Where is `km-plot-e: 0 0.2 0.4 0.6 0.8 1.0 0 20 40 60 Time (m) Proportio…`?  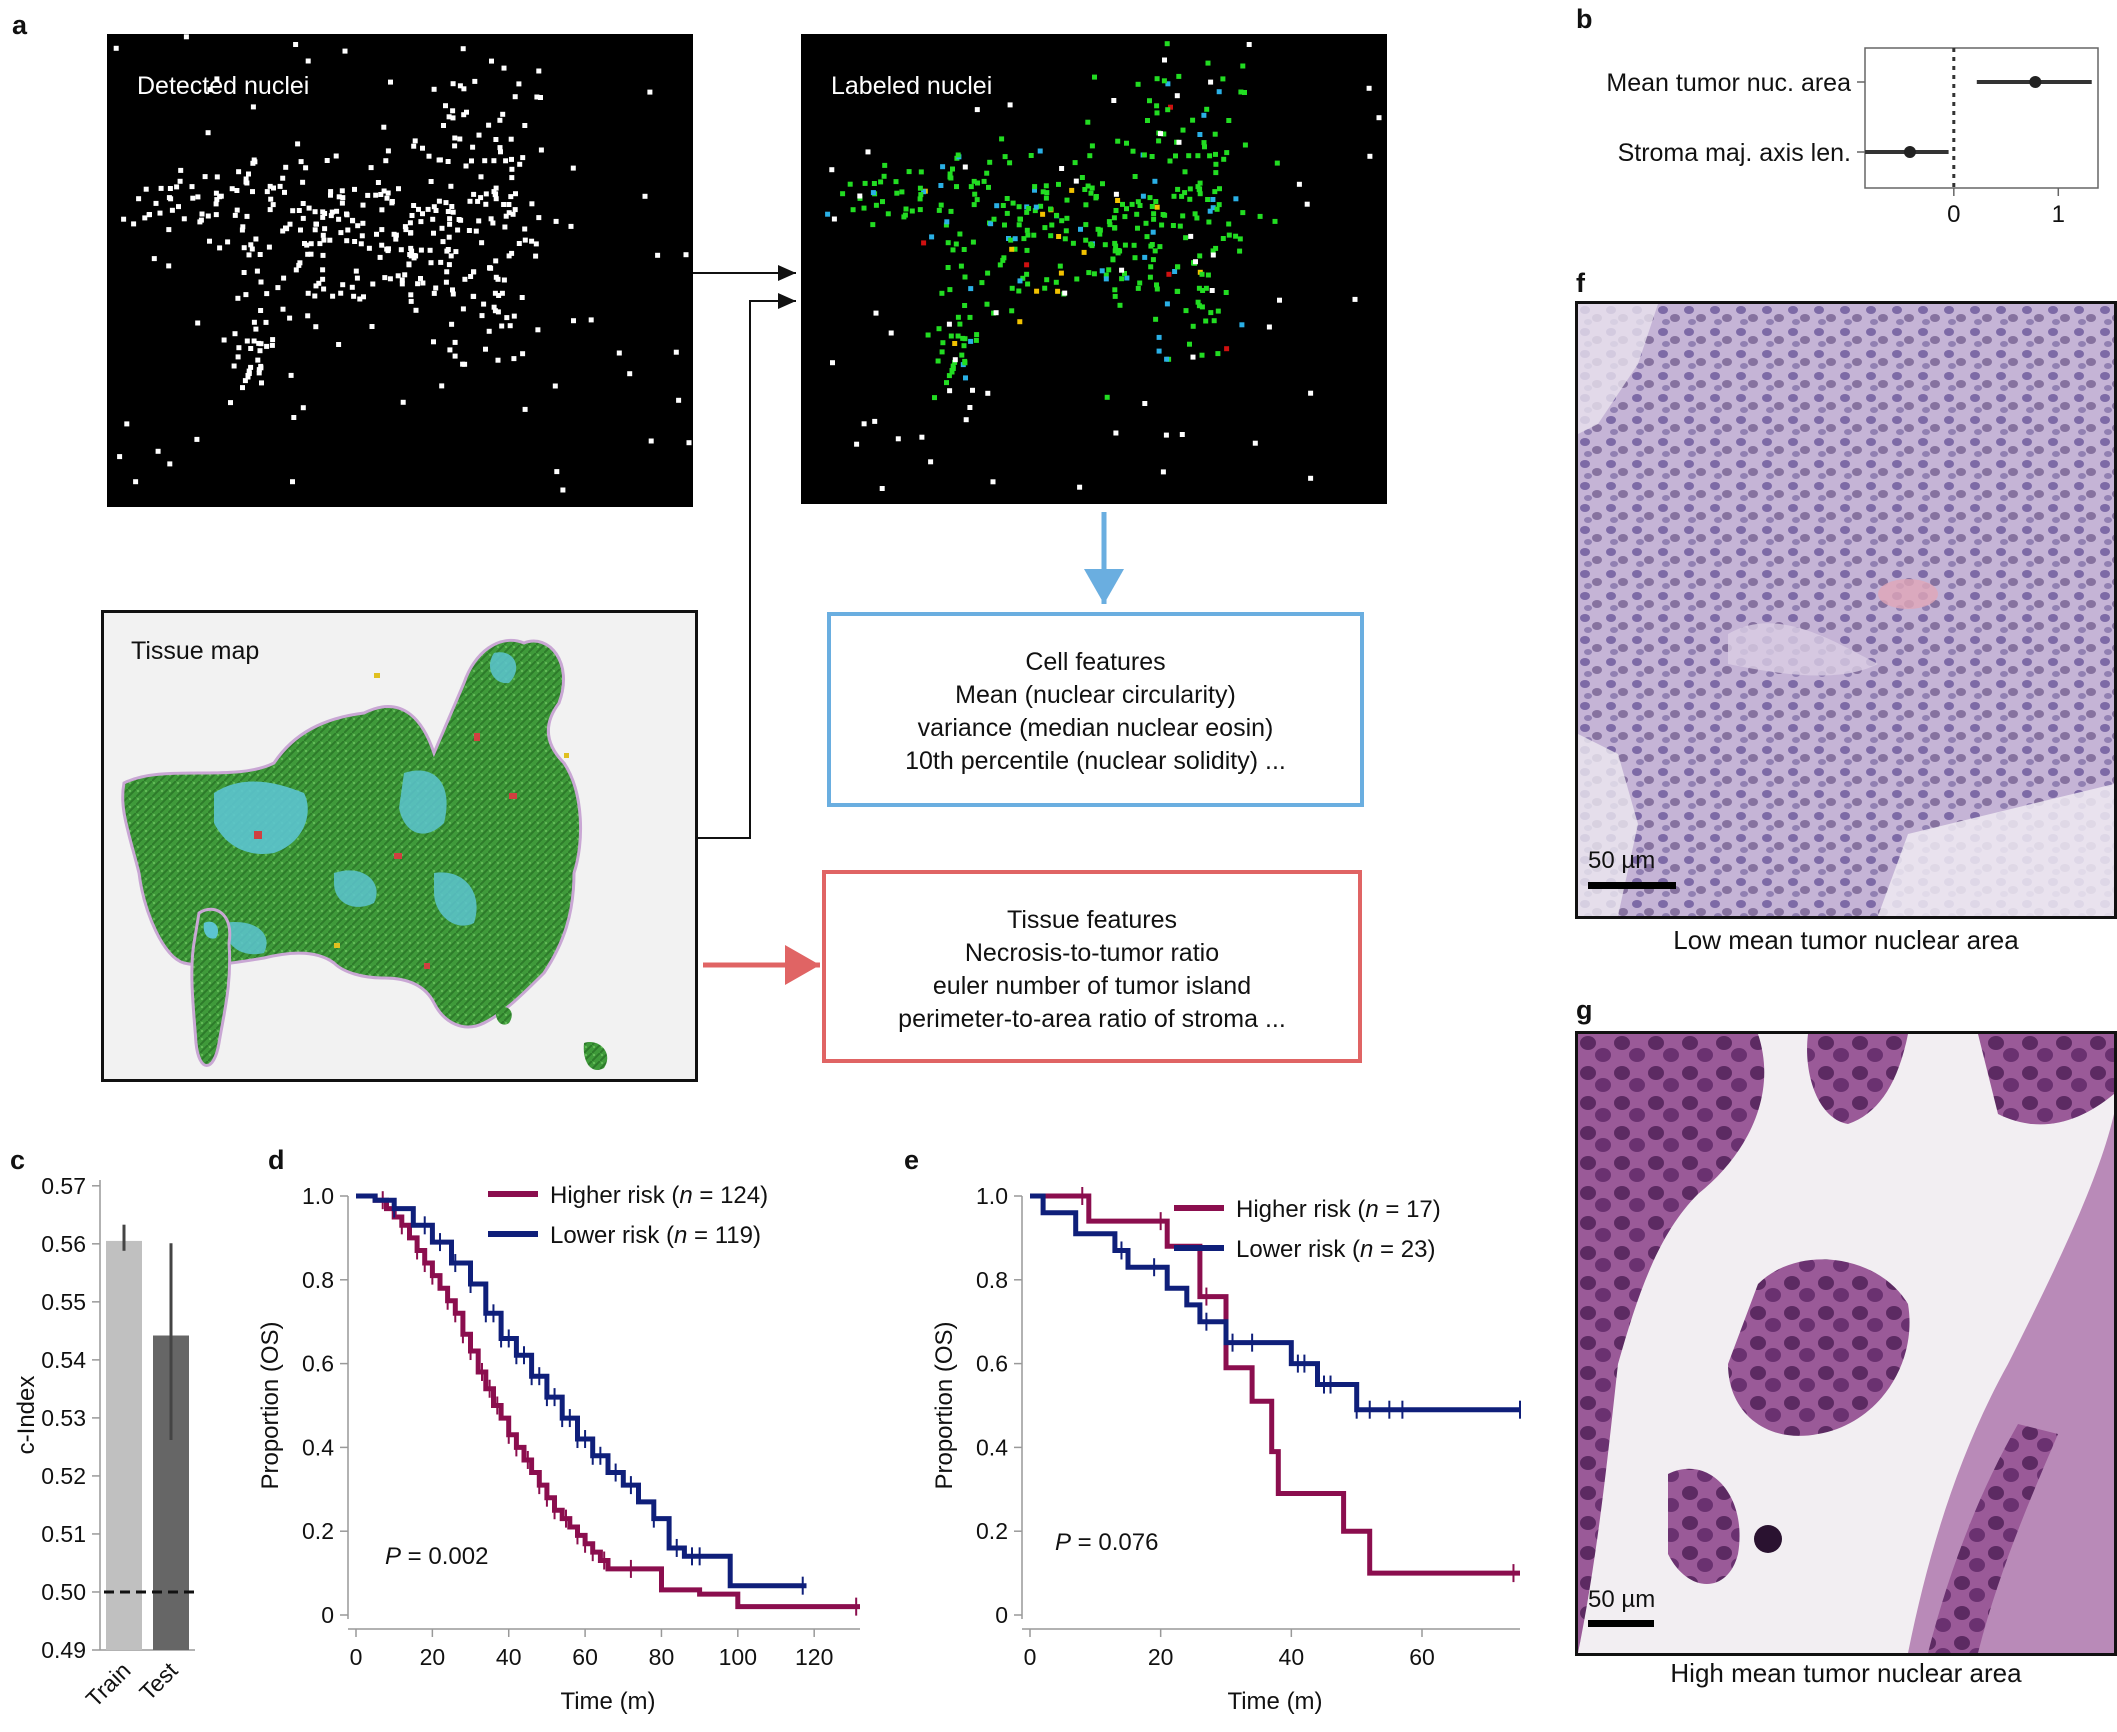
km-plot-e: 0 0.2 0.4 0.6 0.8 1.0 0 20 40 60 Time (m) Proportio… is located at coordinates (1226, 1449).